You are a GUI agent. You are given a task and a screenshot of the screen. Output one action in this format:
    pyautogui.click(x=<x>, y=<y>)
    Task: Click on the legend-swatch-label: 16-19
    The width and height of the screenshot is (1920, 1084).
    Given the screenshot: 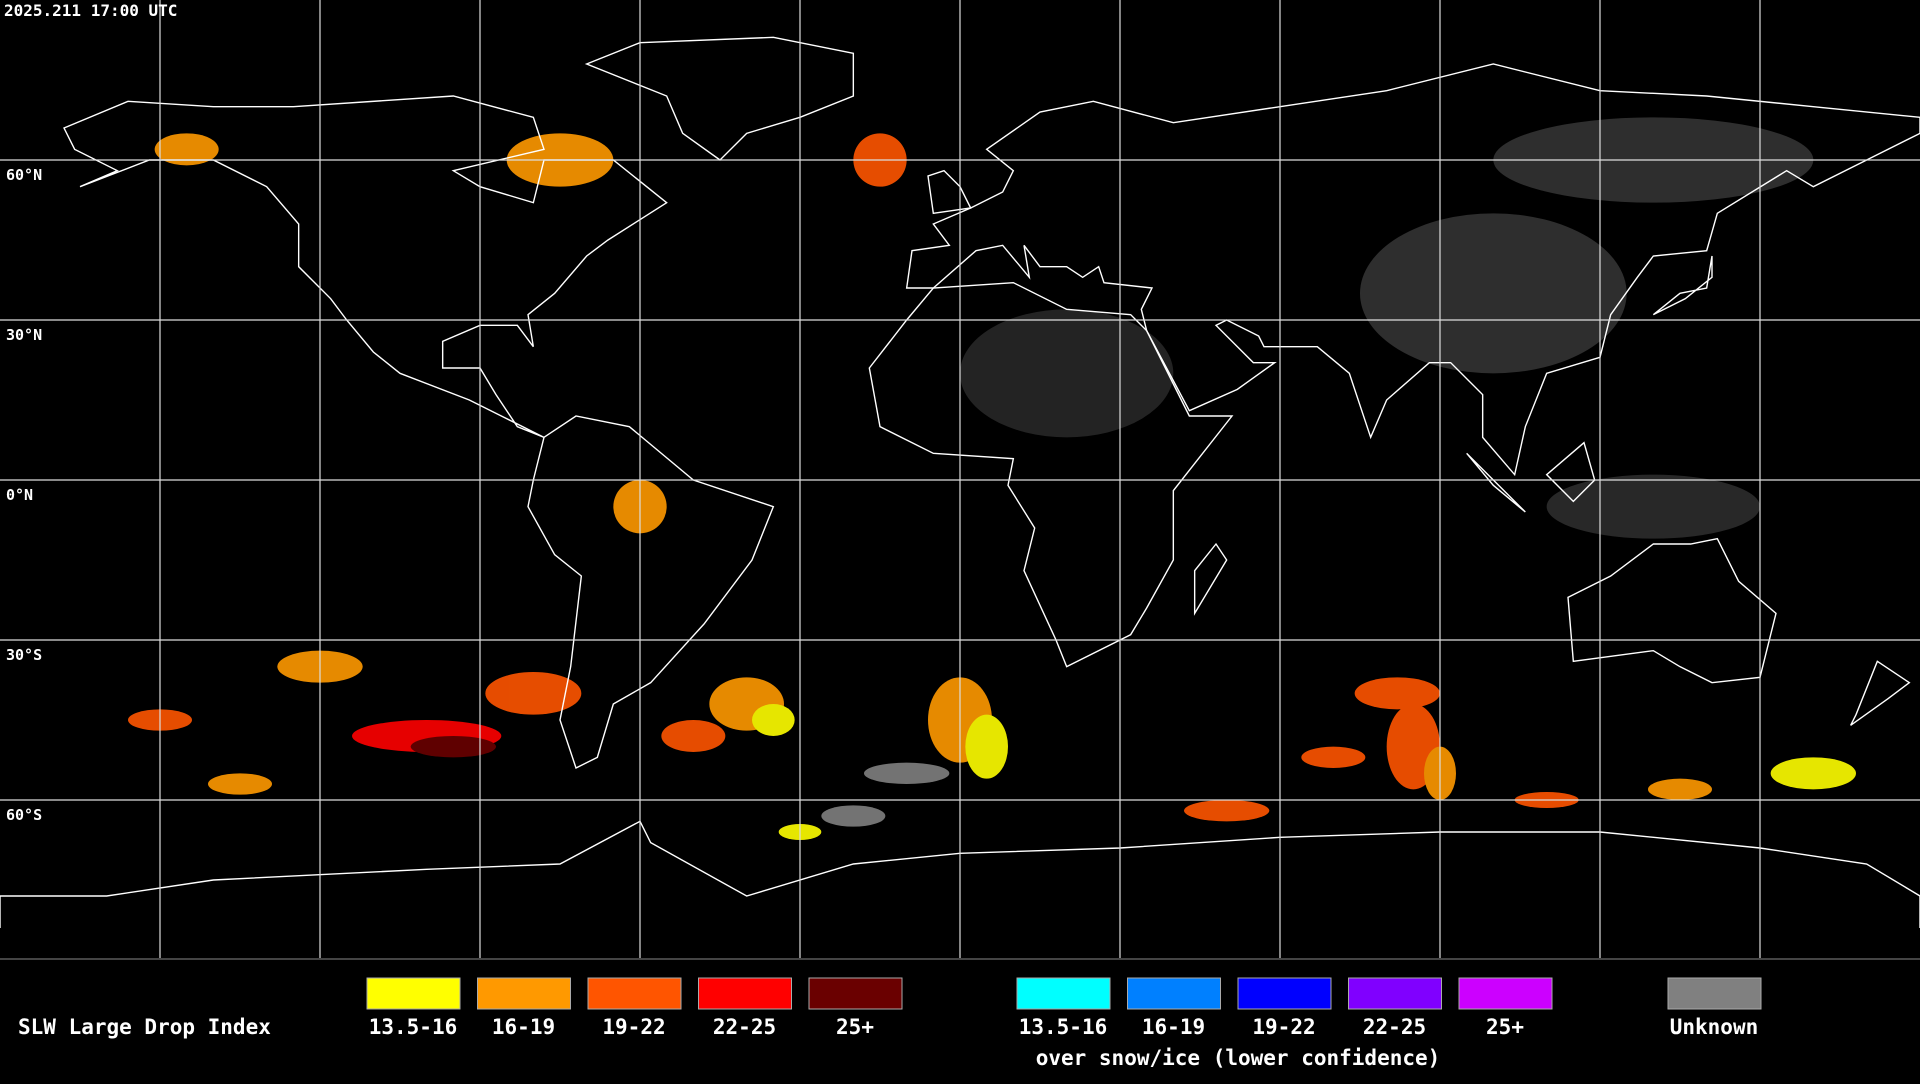 What is the action you would take?
    pyautogui.click(x=523, y=1027)
    